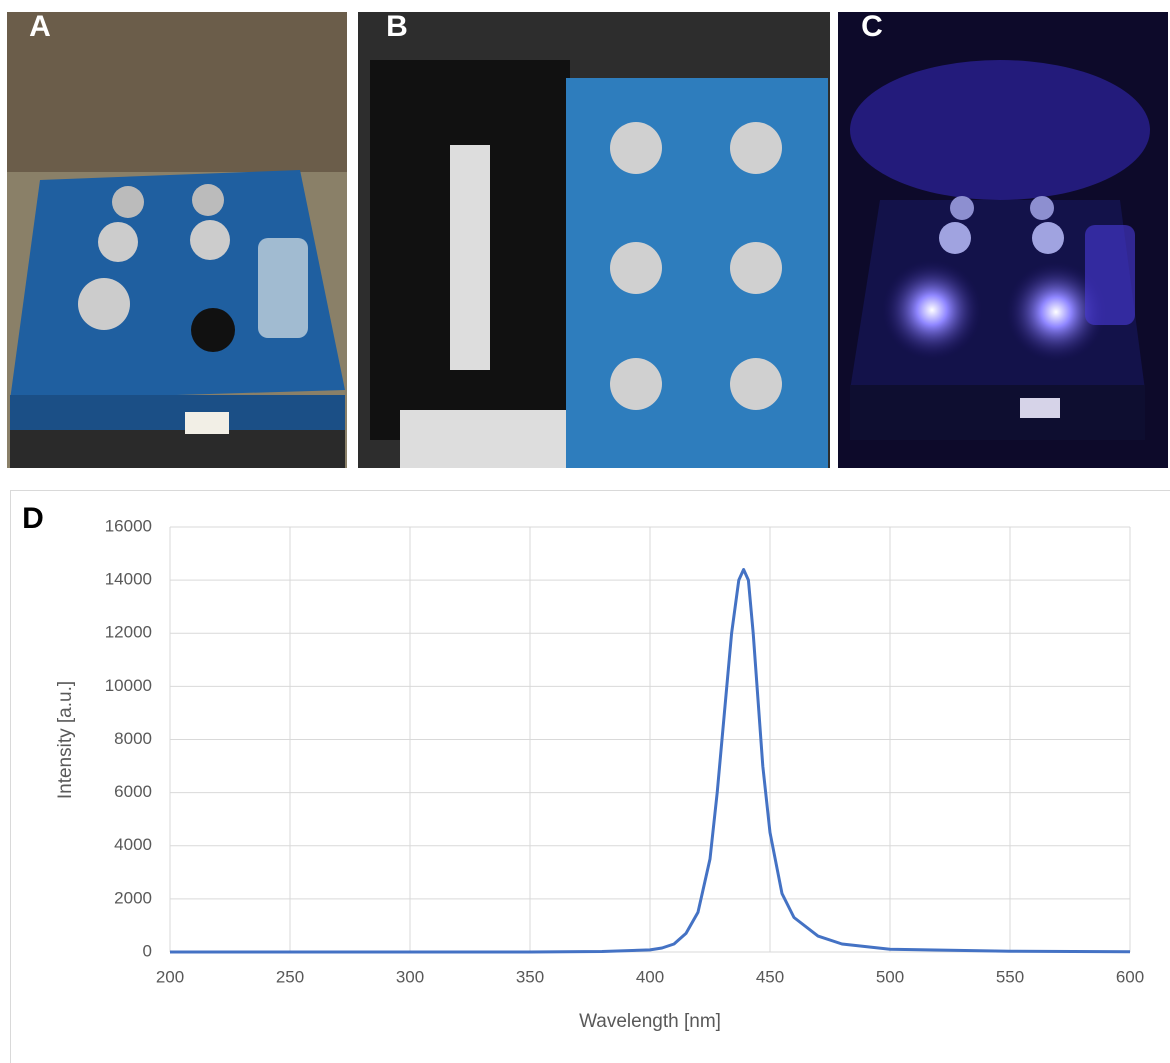 The width and height of the screenshot is (1170, 1063). Describe the element at coordinates (133, 791) in the screenshot. I see `y-tick-label: 6000` at that location.